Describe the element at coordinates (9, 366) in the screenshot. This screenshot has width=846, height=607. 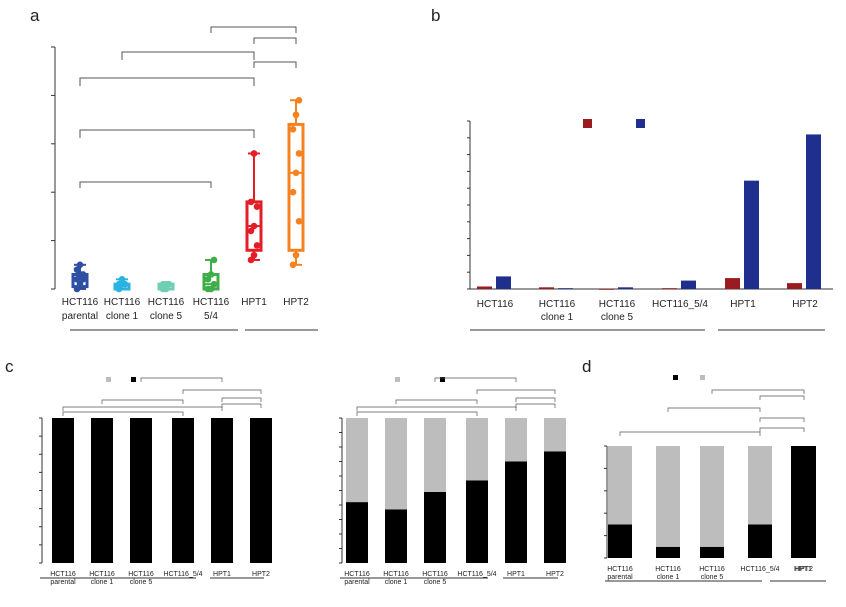
I see `panel-label-c: c` at that location.